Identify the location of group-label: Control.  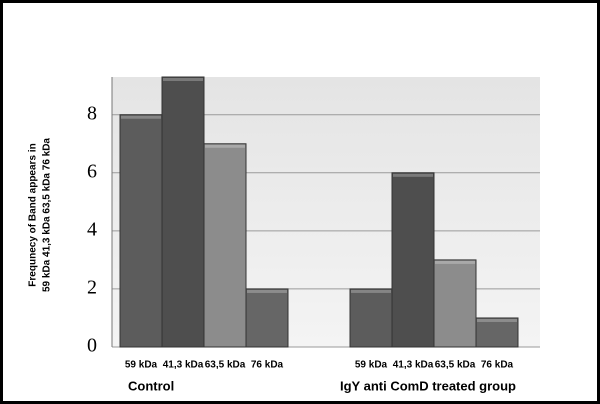
(151, 385).